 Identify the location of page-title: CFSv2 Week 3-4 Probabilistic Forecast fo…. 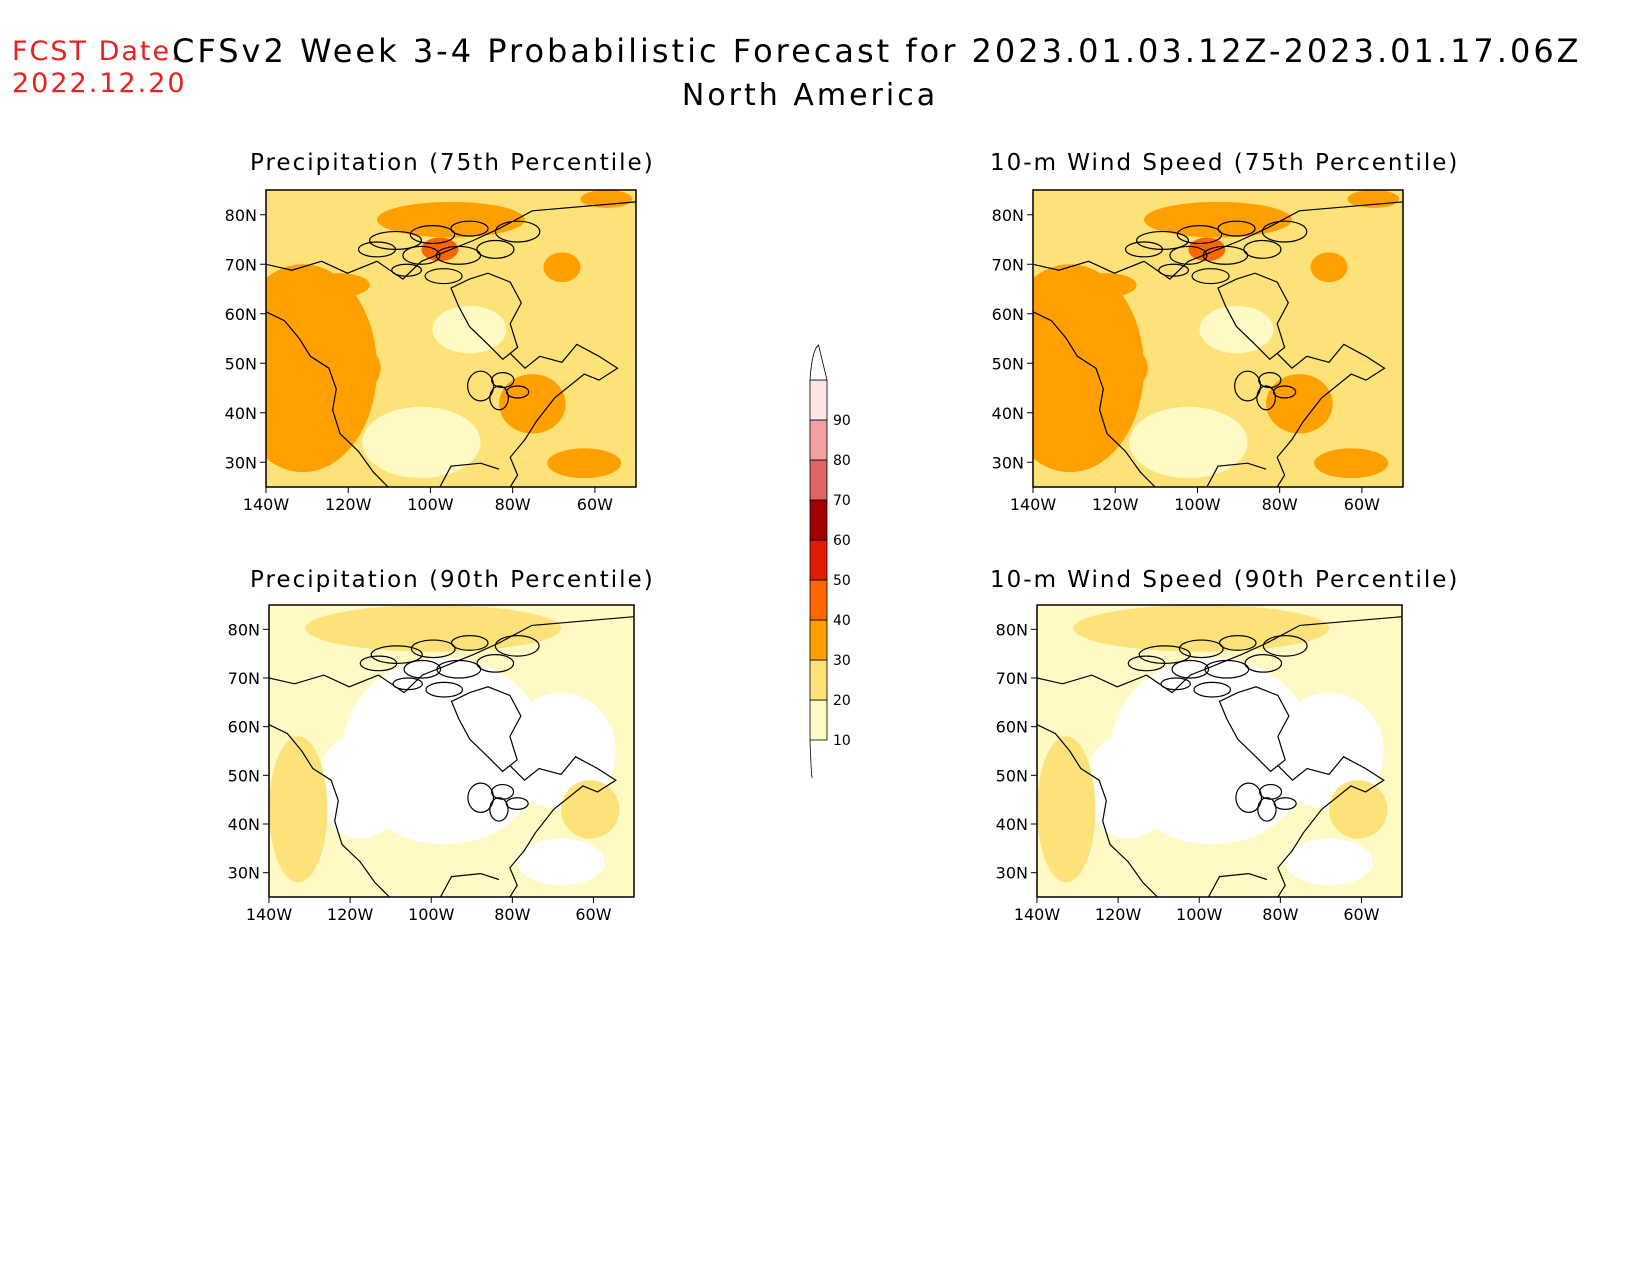
(877, 51).